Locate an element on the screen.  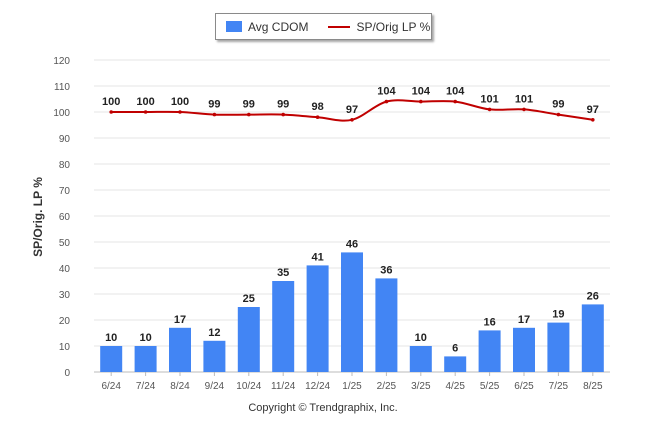
y-tick-label: 100 is located at coordinates (61, 113).